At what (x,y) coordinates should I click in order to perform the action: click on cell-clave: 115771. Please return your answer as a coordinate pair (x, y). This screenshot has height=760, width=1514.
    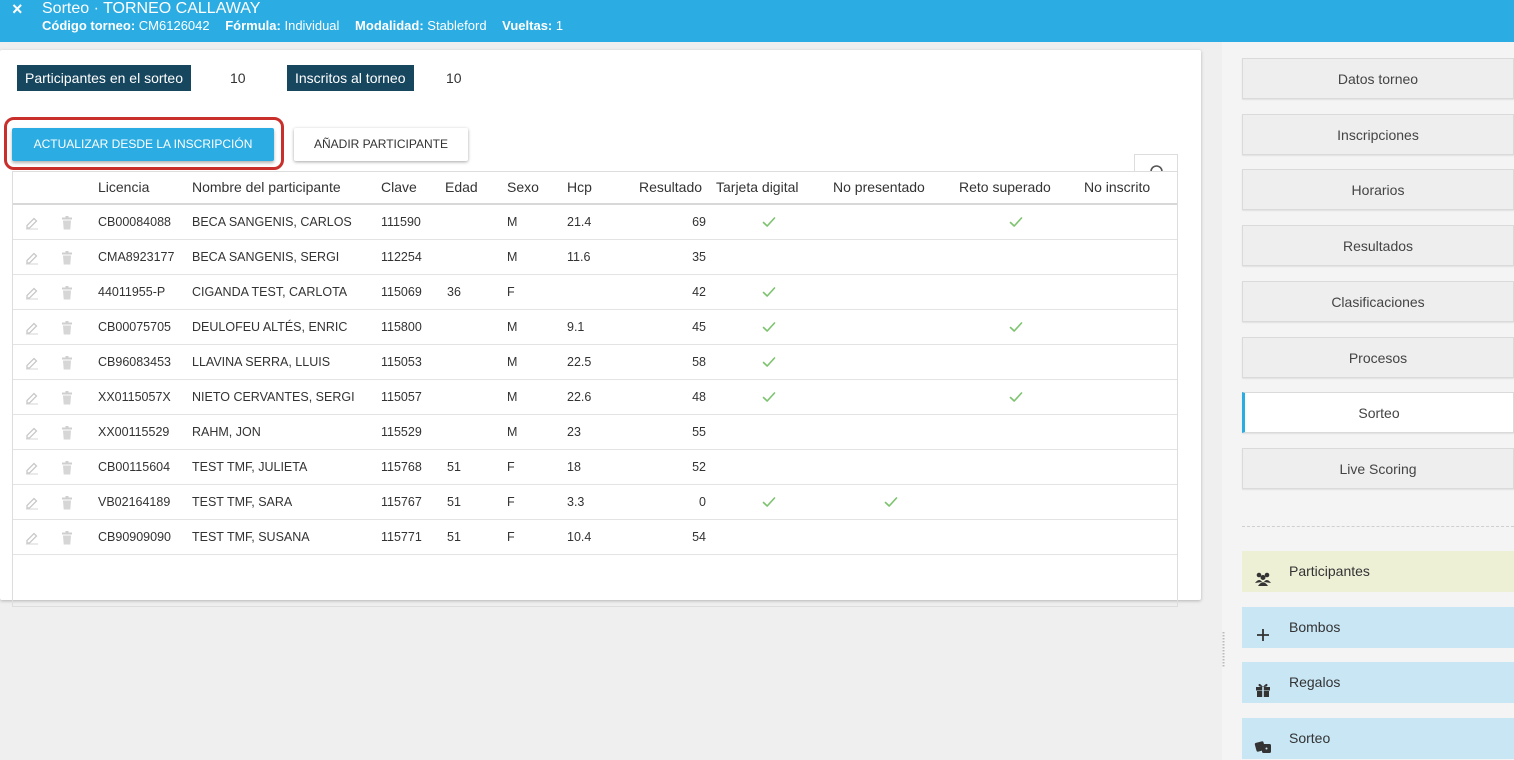
    Looking at the image, I should click on (401, 537).